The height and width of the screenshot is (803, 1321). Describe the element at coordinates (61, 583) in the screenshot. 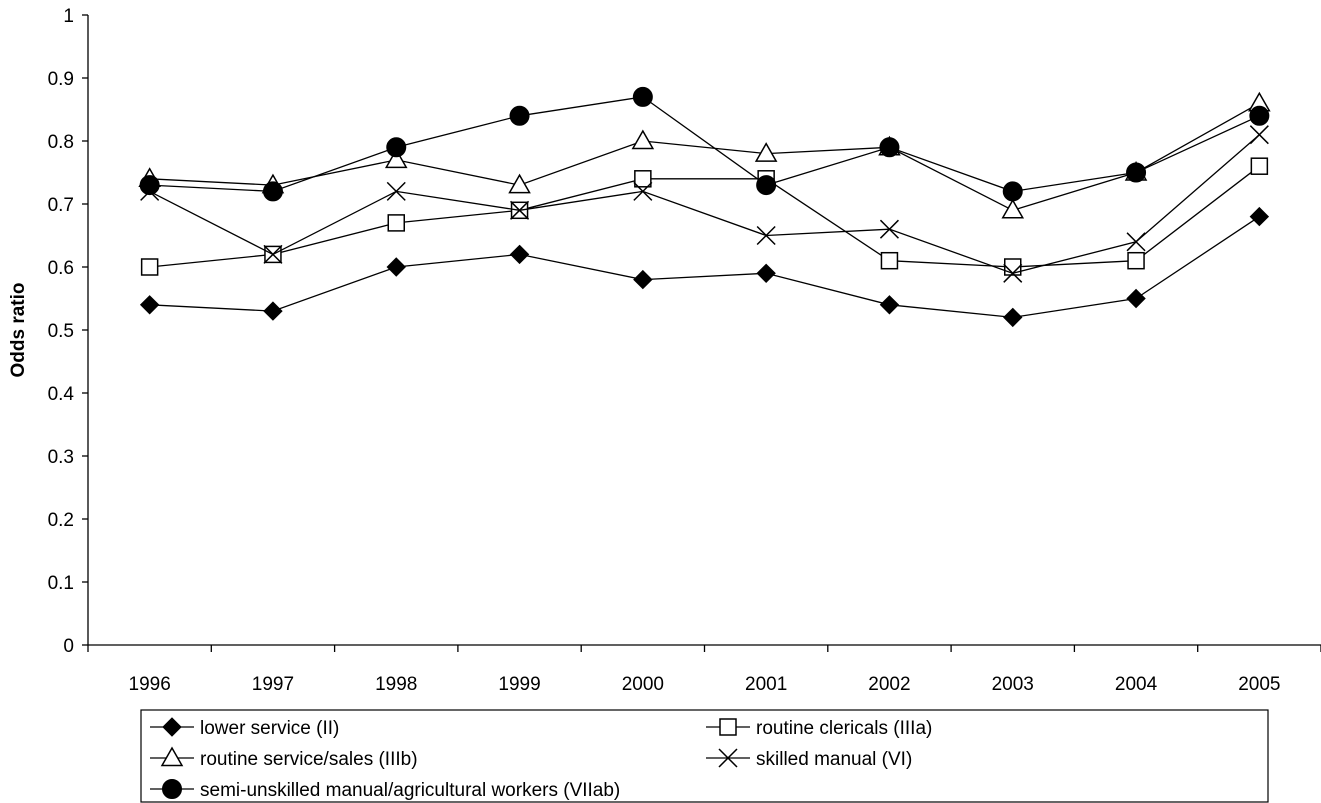

I see `y-tick-label: 0.1` at that location.